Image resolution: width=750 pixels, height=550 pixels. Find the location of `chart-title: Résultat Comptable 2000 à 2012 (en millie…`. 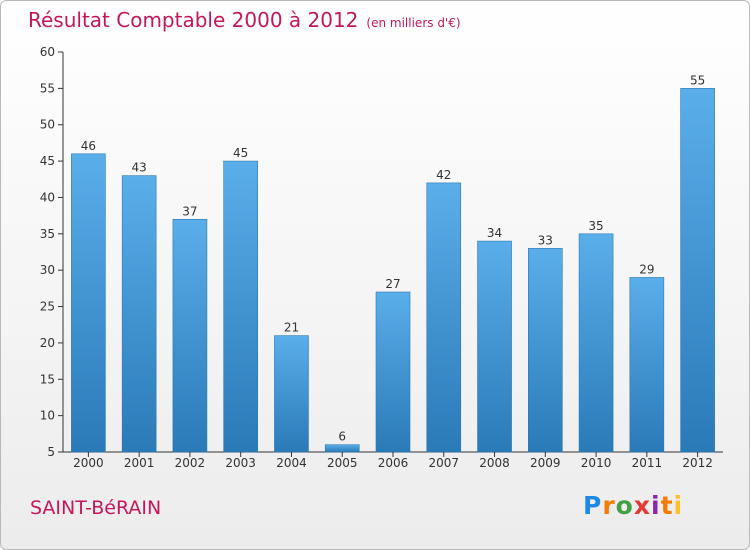

chart-title: Résultat Comptable 2000 à 2012 (en millie… is located at coordinates (244, 20).